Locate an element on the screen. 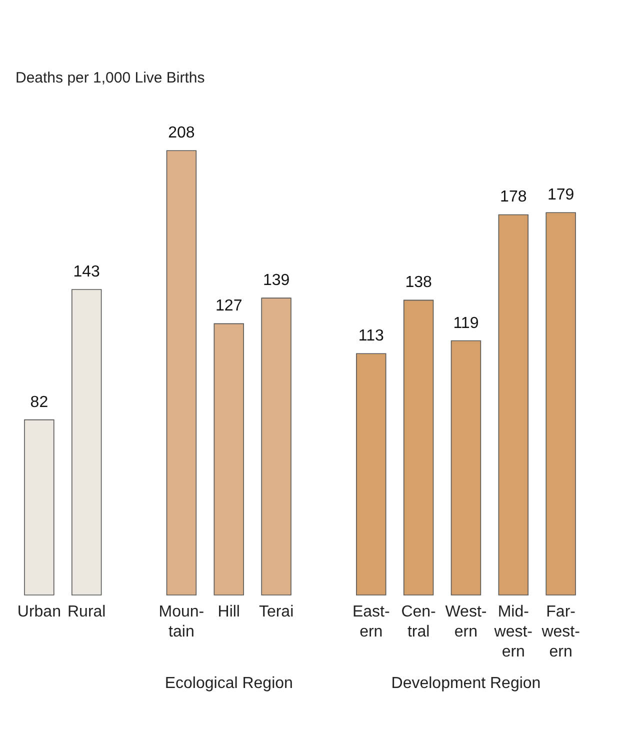 The height and width of the screenshot is (735, 621). data-label: 208 is located at coordinates (181, 133).